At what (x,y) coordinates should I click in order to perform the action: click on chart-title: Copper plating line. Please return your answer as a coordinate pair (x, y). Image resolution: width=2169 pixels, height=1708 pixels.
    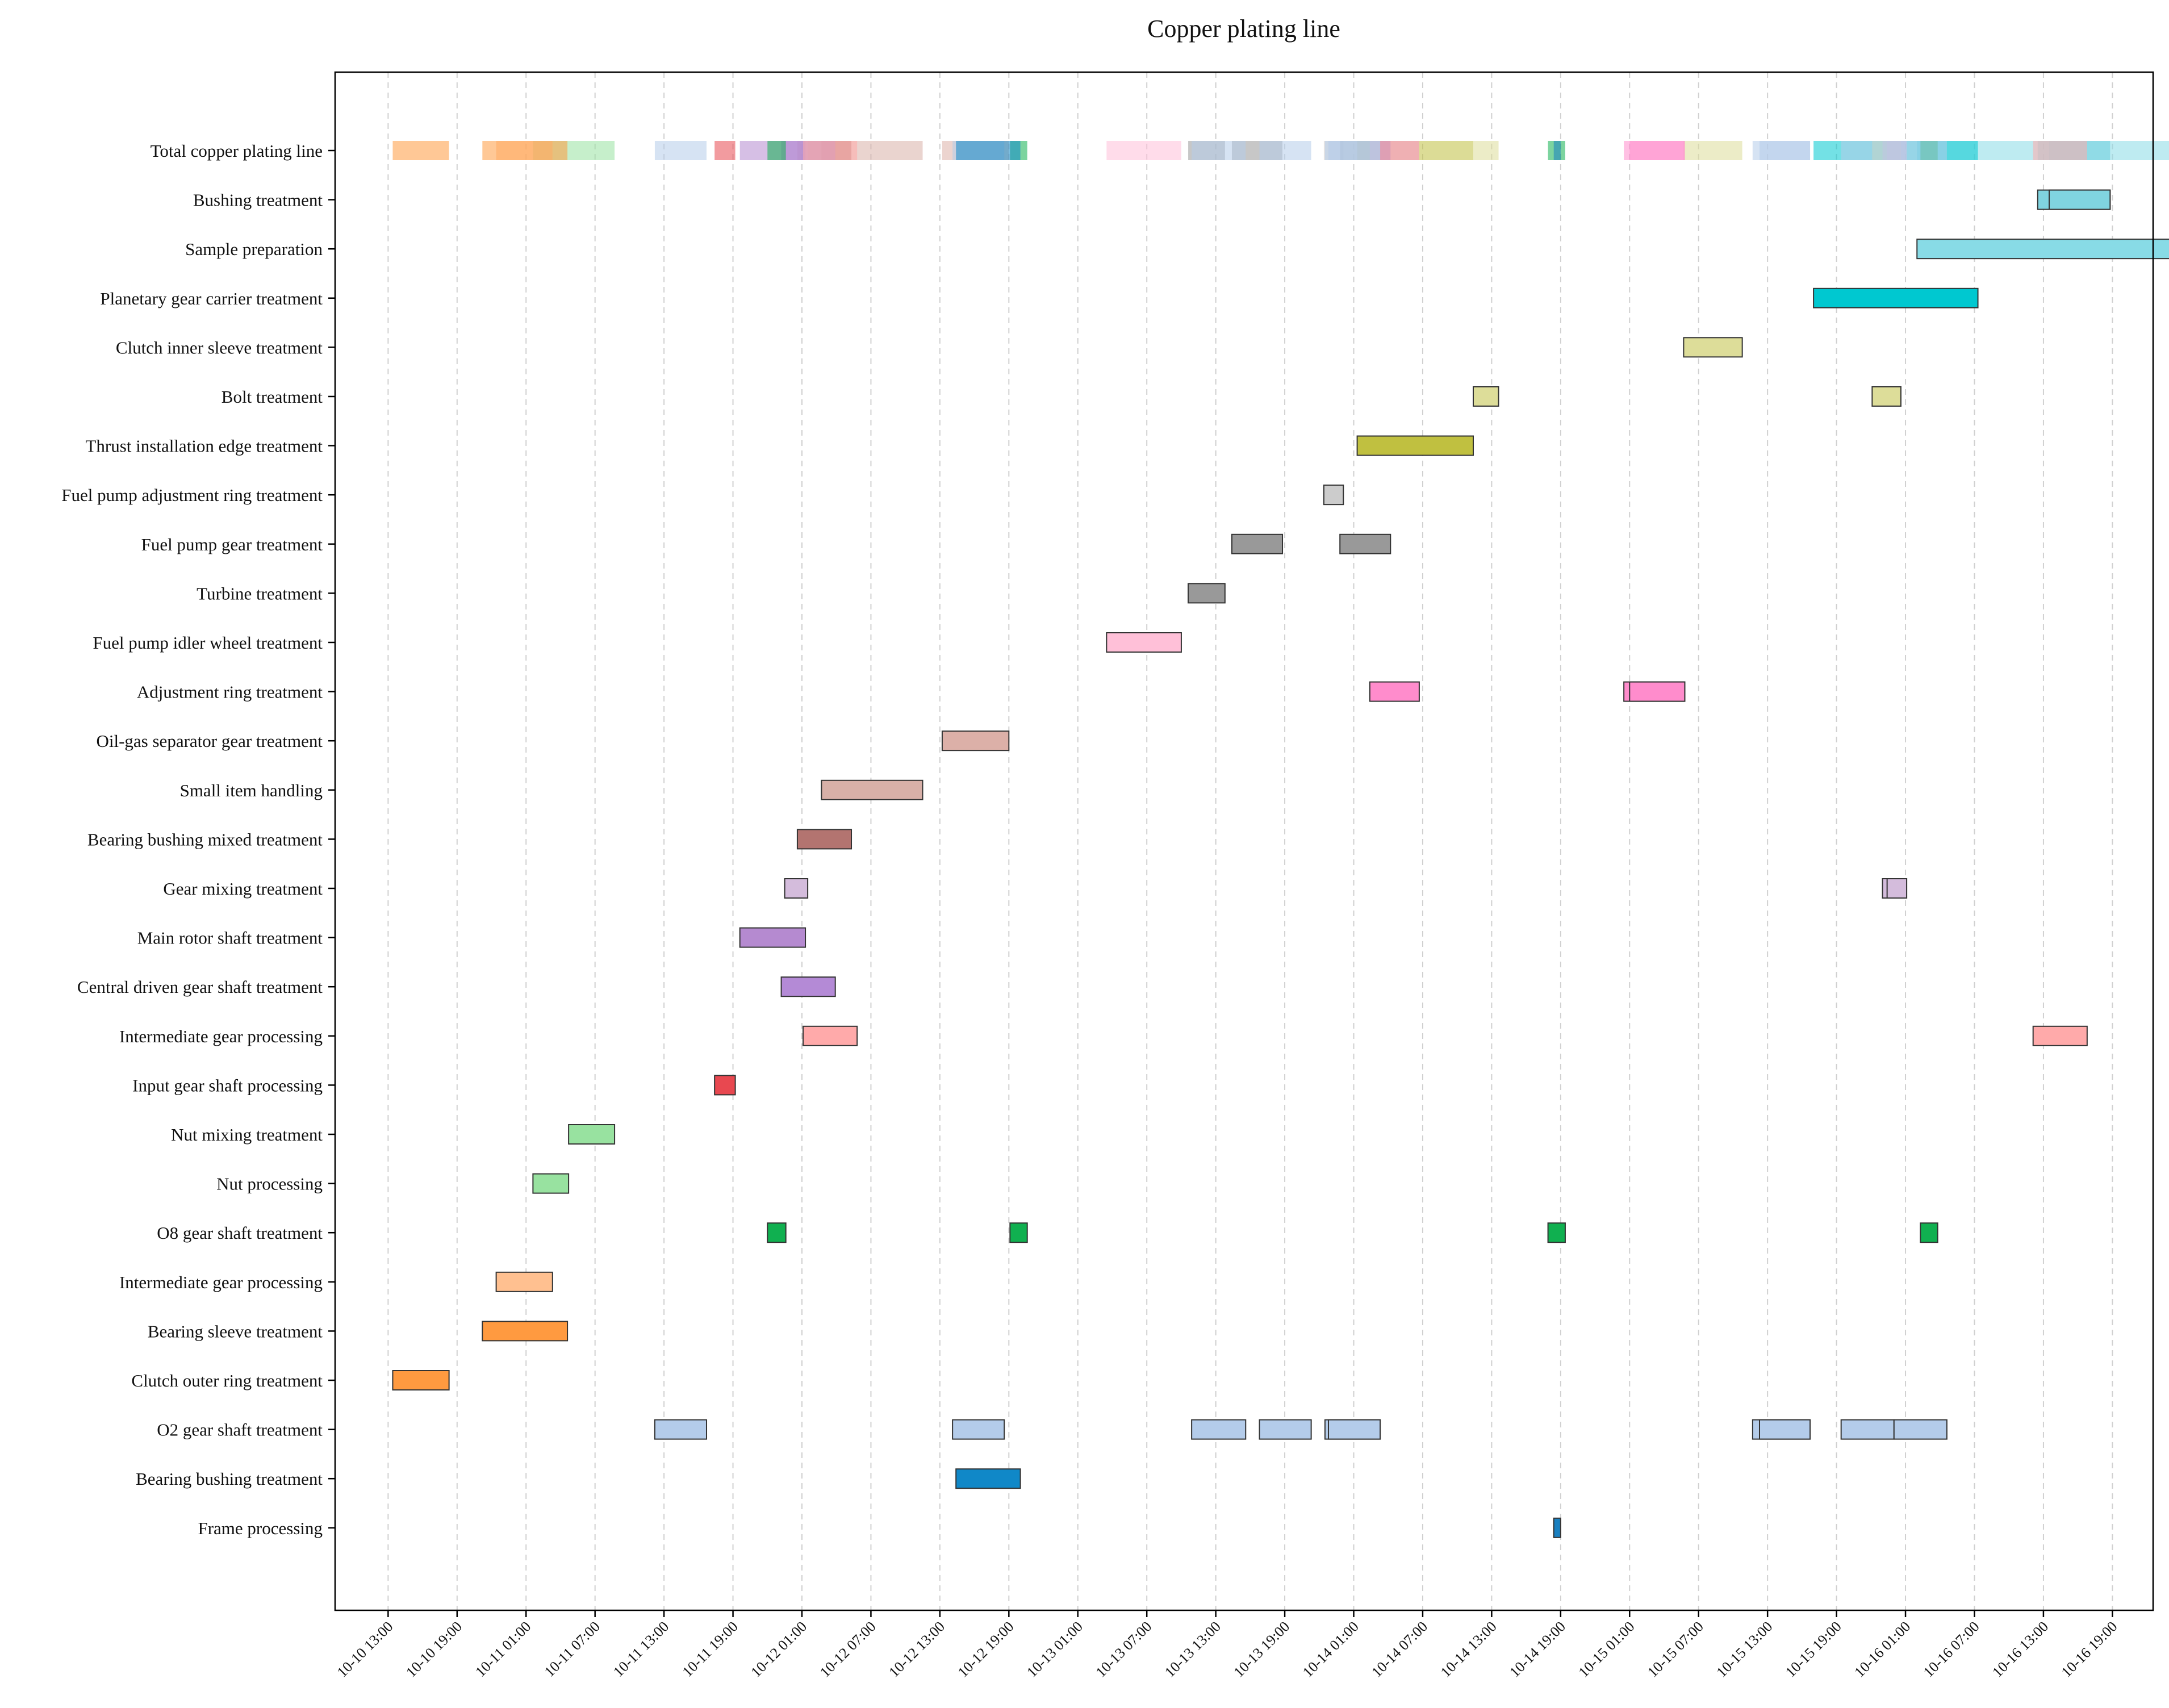
    Looking at the image, I should click on (1243, 29).